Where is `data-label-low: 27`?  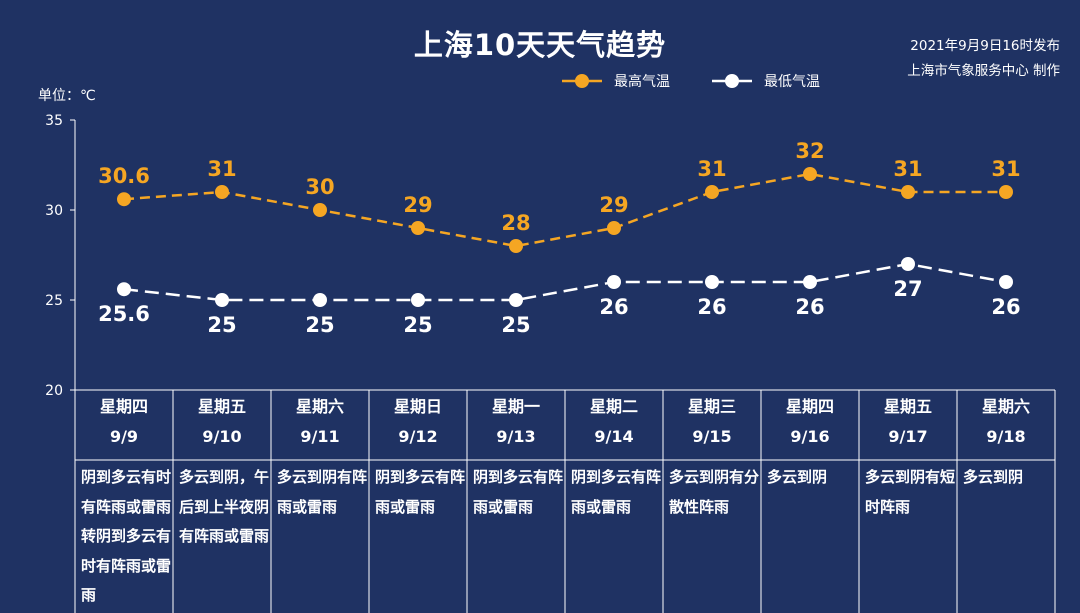
data-label-low: 27 is located at coordinates (907, 289).